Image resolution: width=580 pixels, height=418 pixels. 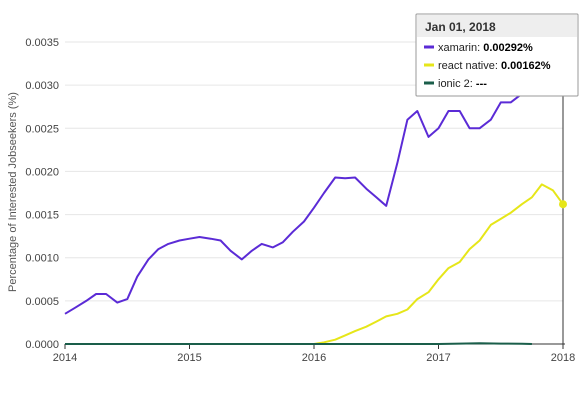 I want to click on tooltip-series-label: xamarin: 0.00292%, so click(x=485, y=48).